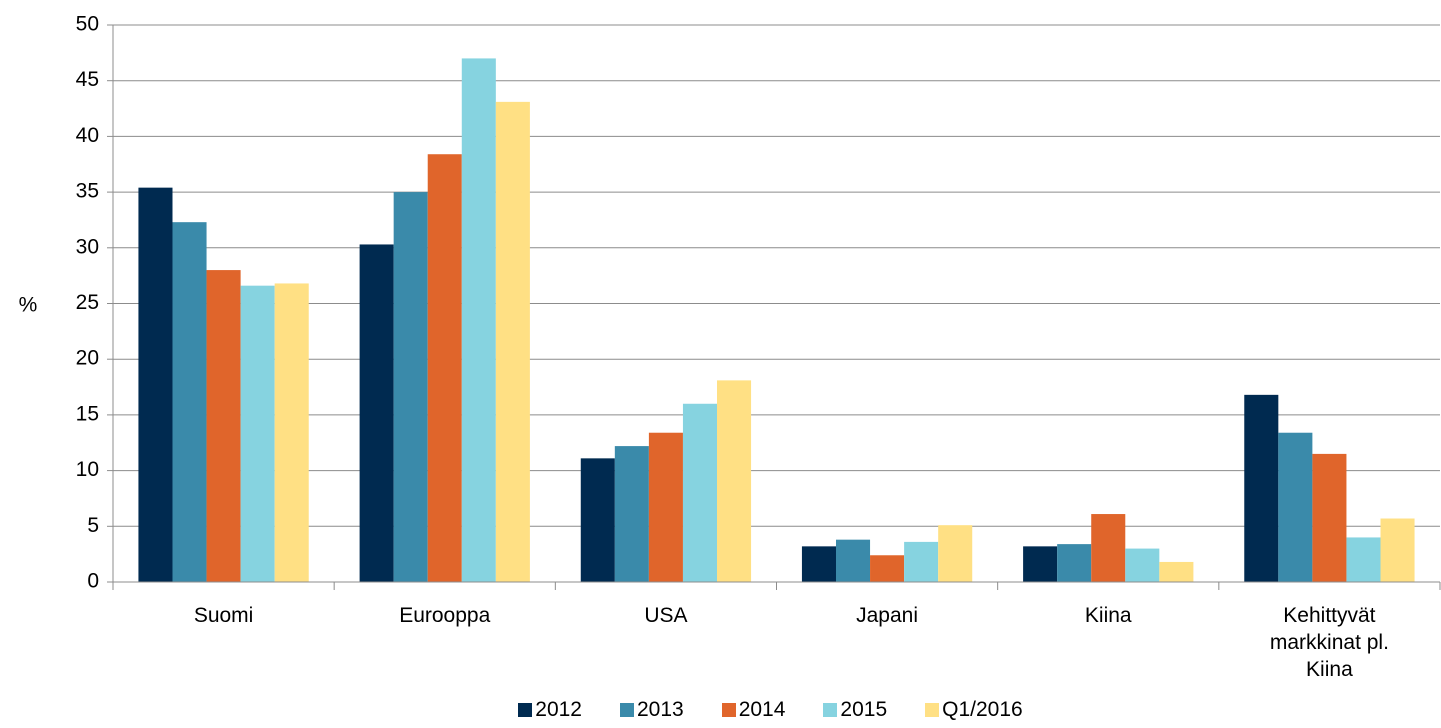 The image size is (1441, 728). What do you see at coordinates (87, 24) in the screenshot?
I see `y-tick-label: 50` at bounding box center [87, 24].